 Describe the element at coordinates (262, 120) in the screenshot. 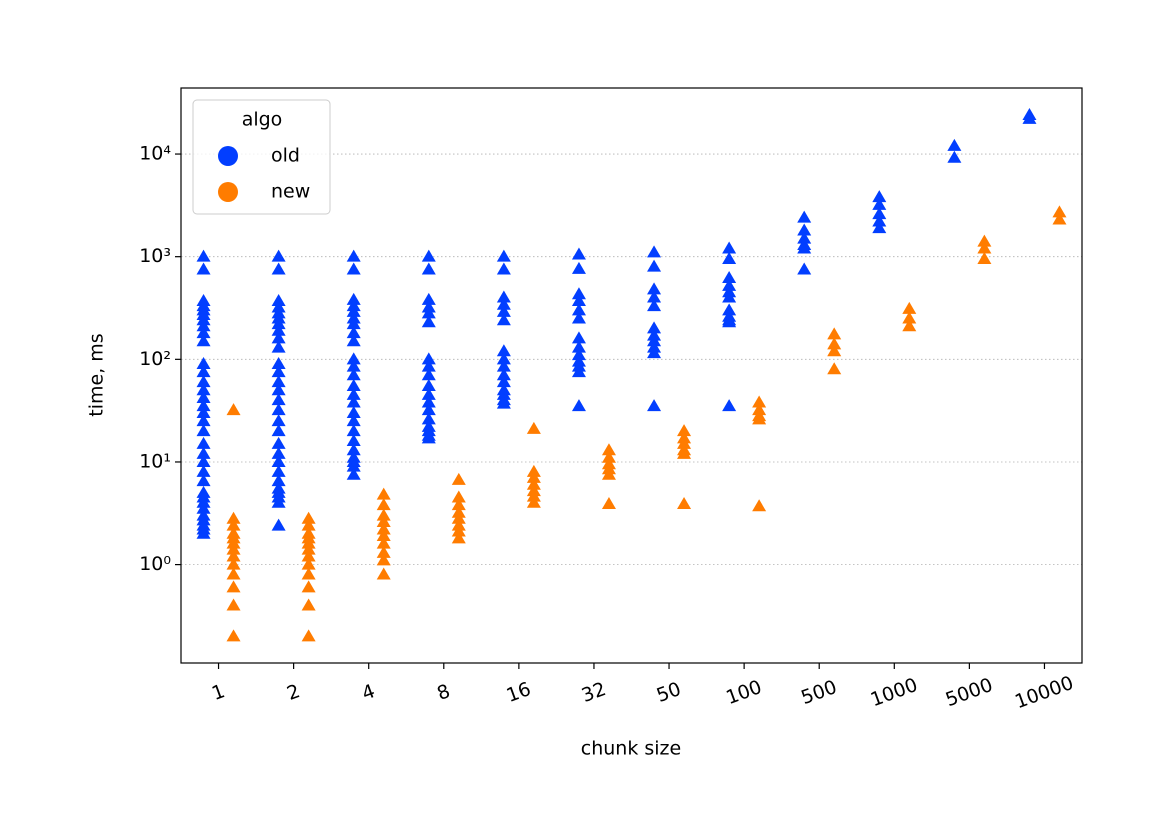

I see `legend-title: algo` at that location.